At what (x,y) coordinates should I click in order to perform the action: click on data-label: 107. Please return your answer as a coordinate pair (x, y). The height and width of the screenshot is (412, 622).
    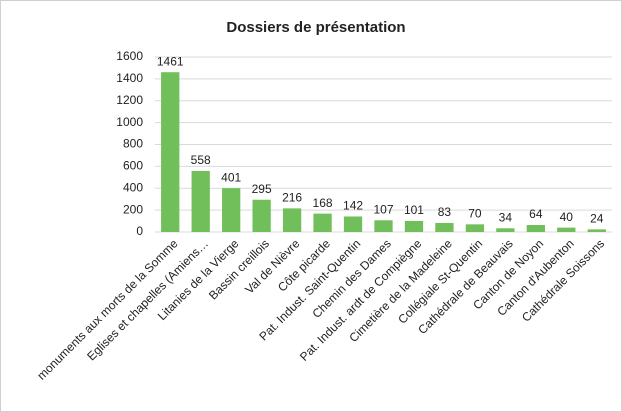
    Looking at the image, I should click on (383, 209).